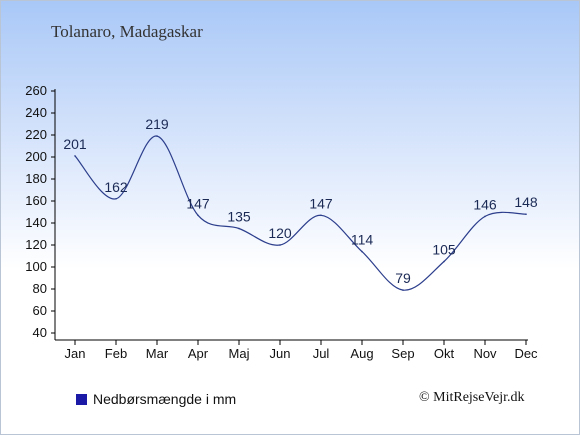 This screenshot has width=580, height=435. What do you see at coordinates (402, 353) in the screenshot?
I see `x-tick-label: Sep` at bounding box center [402, 353].